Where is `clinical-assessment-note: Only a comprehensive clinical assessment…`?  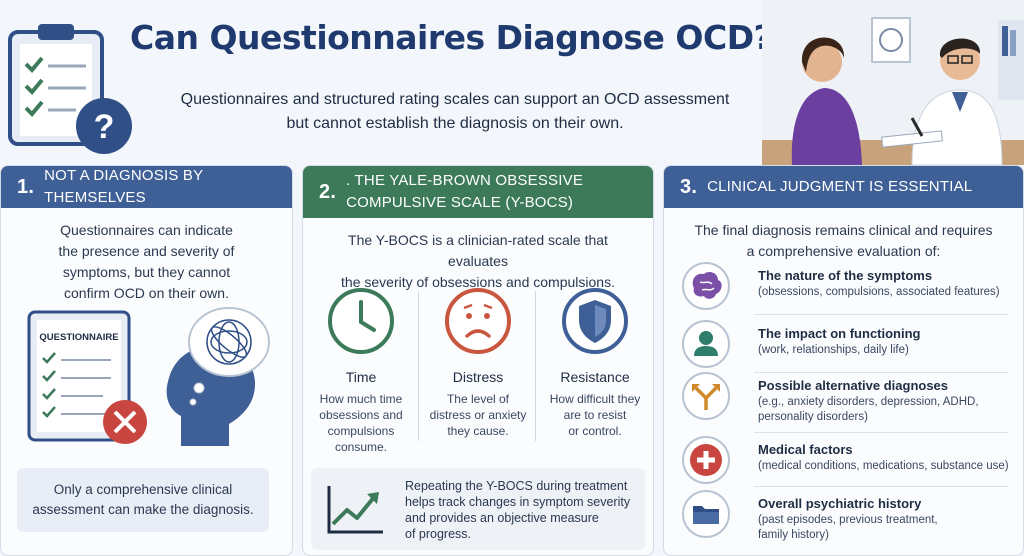 clinical-assessment-note: Only a comprehensive clinical assessment… is located at coordinates (143, 500).